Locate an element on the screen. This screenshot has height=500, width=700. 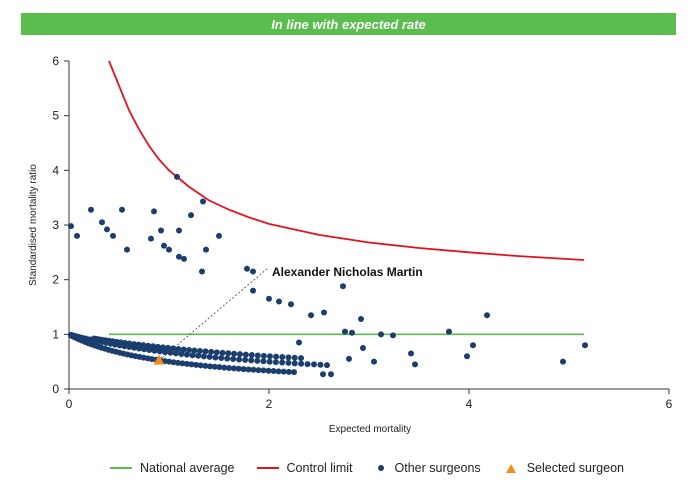
selected-surgeon-label: Alexander Nicholas Martin is located at coordinates (347, 272).